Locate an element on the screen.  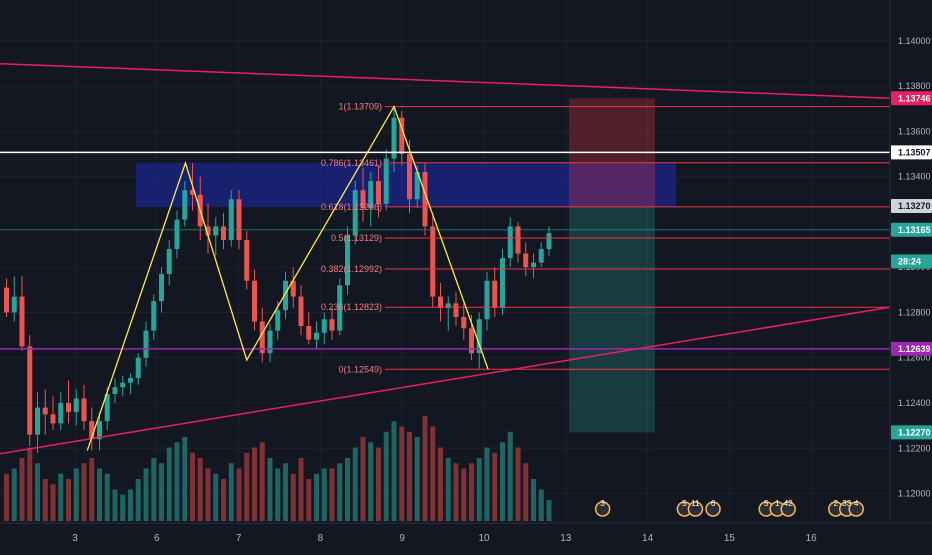
fib-label: 0.786(1.13461) is located at coordinates (351, 163).